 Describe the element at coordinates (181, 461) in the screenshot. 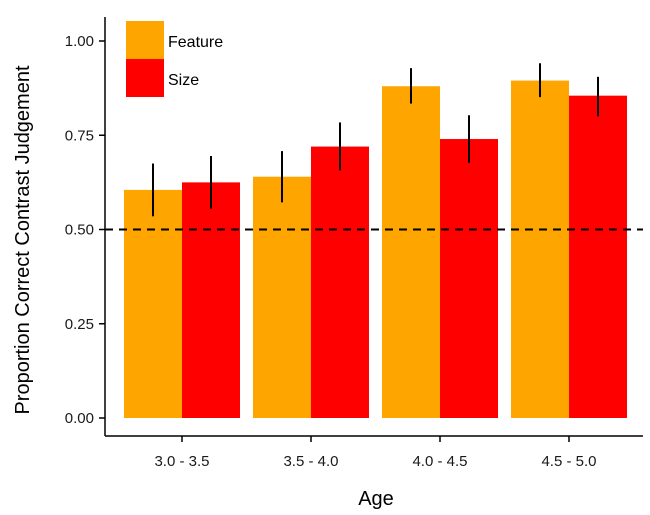

I see `x-tick-label: 3.0 - 3.5` at that location.